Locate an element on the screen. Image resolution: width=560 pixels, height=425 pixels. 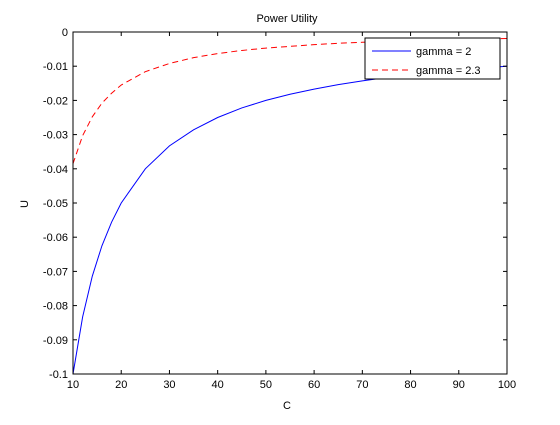
chart-title: Power Utility is located at coordinates (287, 19).